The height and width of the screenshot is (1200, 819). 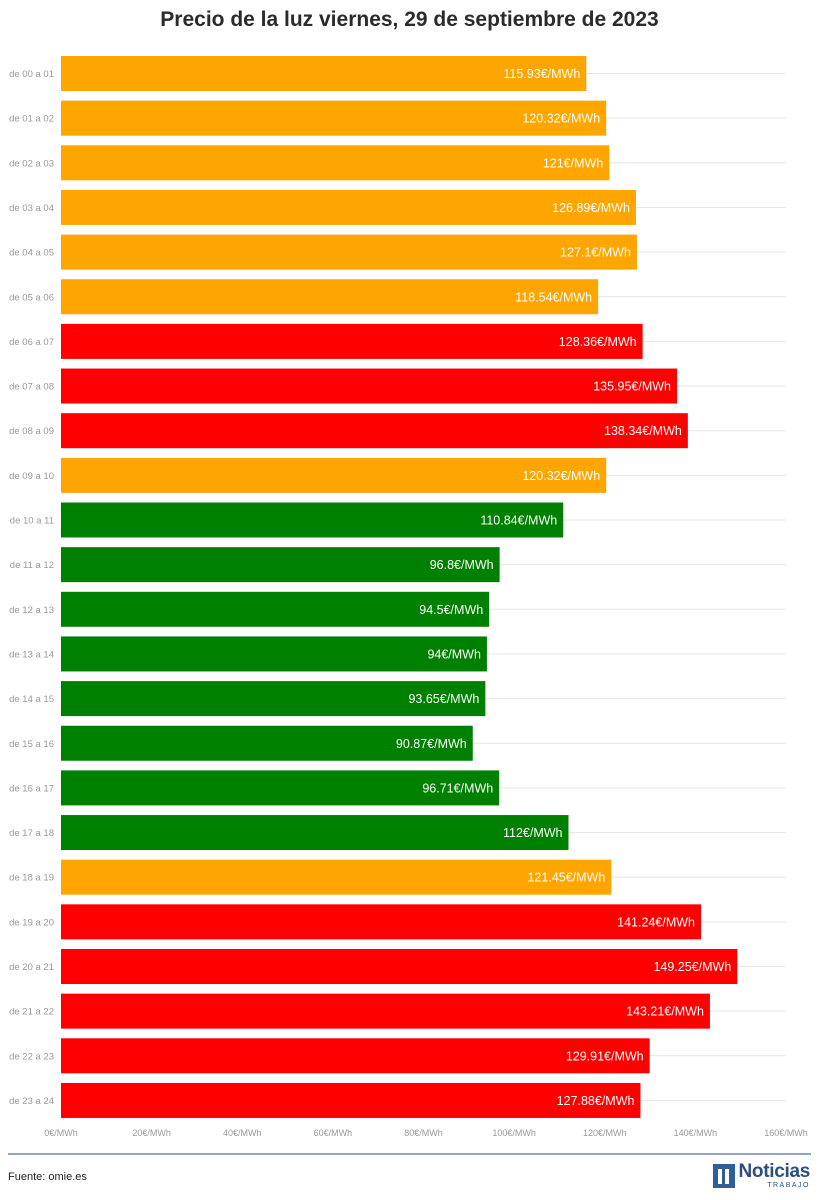 What do you see at coordinates (31, 297) in the screenshot?
I see `category-label: de 05 a 06` at bounding box center [31, 297].